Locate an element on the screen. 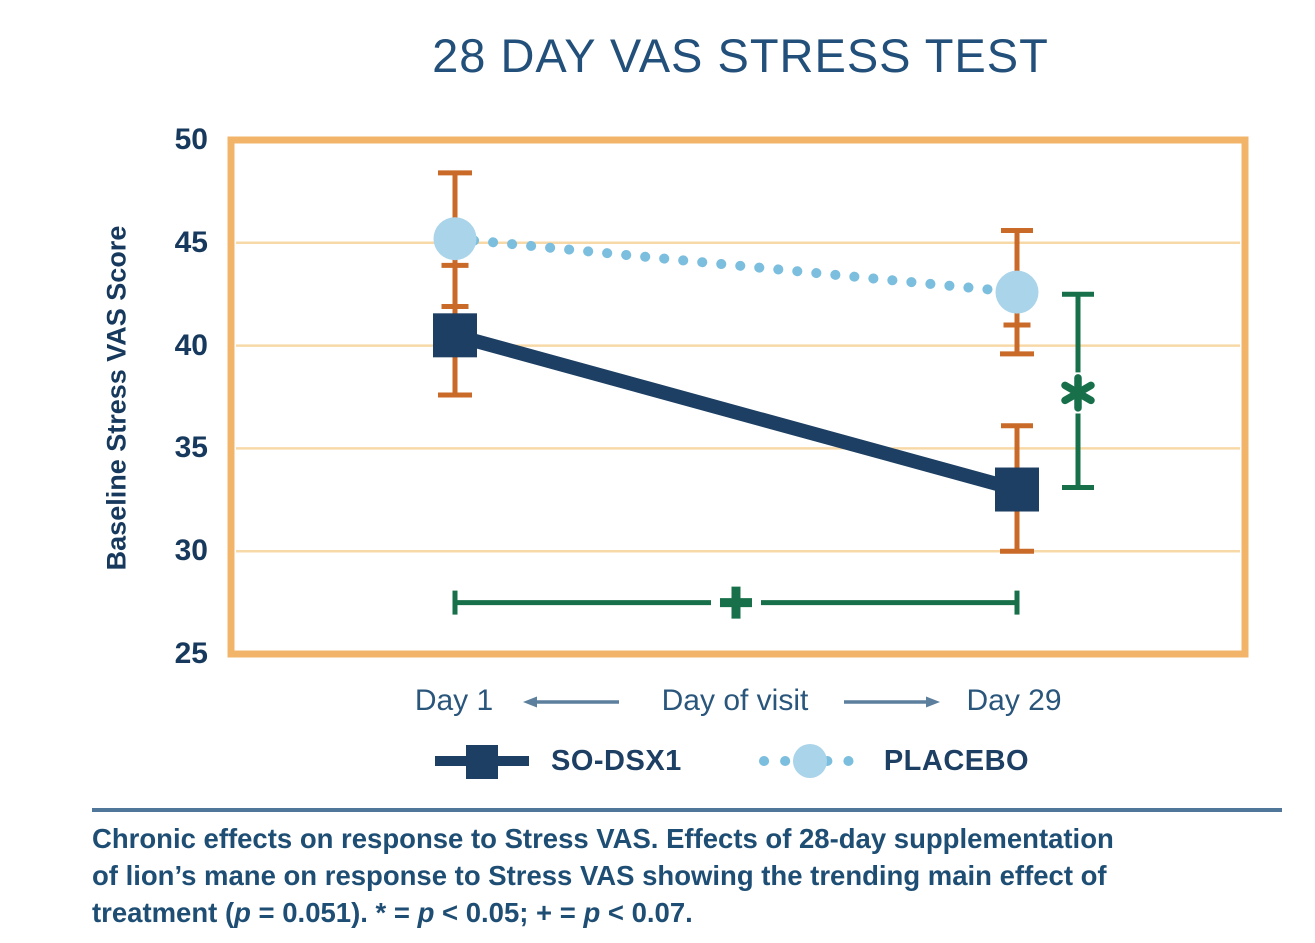 The height and width of the screenshot is (943, 1315). y-tick-25: 25 is located at coordinates (191, 653).